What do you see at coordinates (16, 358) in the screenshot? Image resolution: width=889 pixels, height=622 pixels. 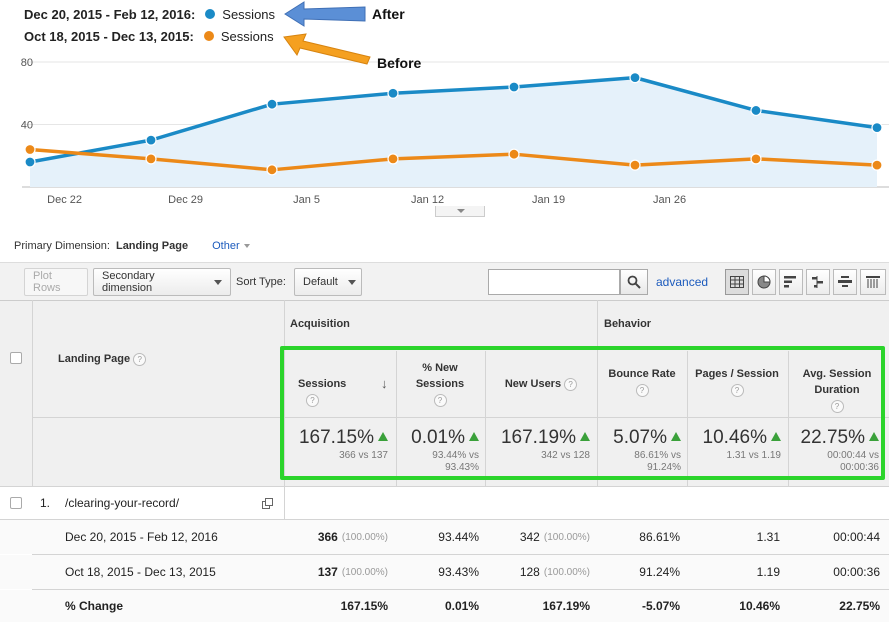 I see `select-all-checkbox` at bounding box center [16, 358].